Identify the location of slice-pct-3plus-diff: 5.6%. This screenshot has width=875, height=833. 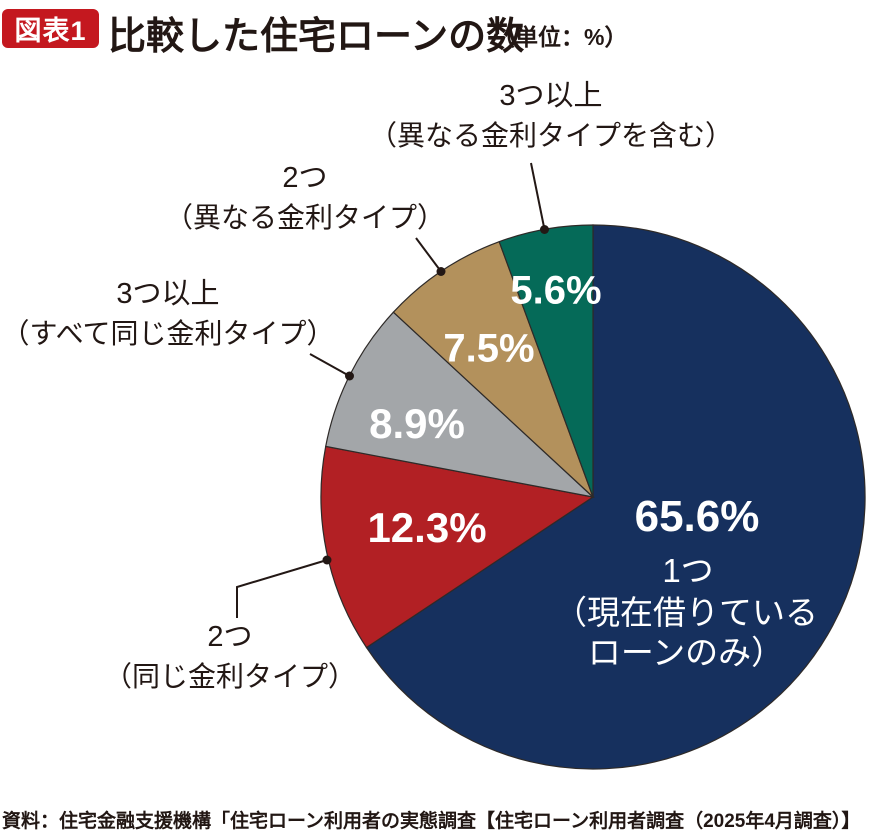
(556, 290).